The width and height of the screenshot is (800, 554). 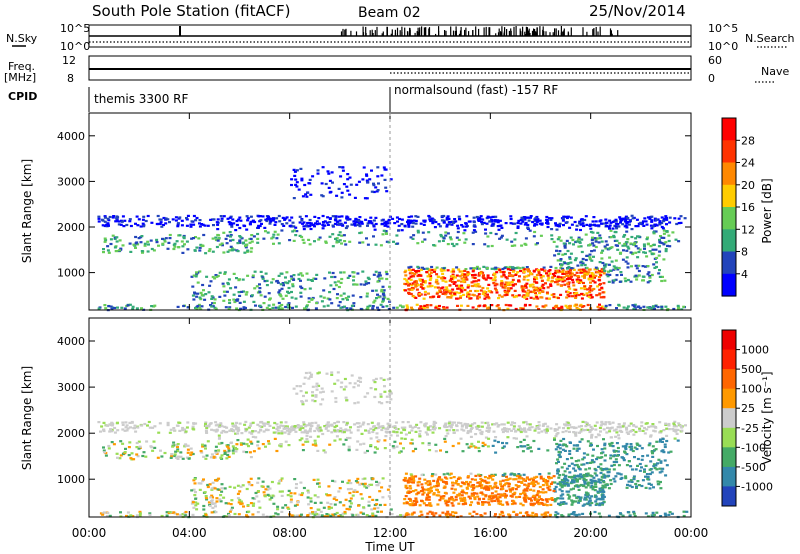 I want to click on frequency-panel: 12 8 60 0, so click(x=392, y=63).